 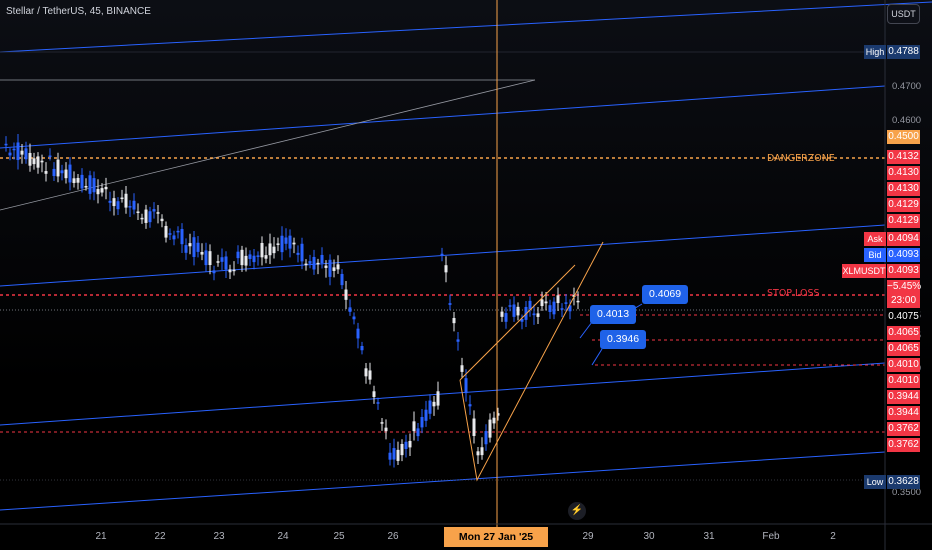 What do you see at coordinates (78, 11) in the screenshot?
I see `symbol-title: Stellar / TetherUS, 45, BINANCE` at bounding box center [78, 11].